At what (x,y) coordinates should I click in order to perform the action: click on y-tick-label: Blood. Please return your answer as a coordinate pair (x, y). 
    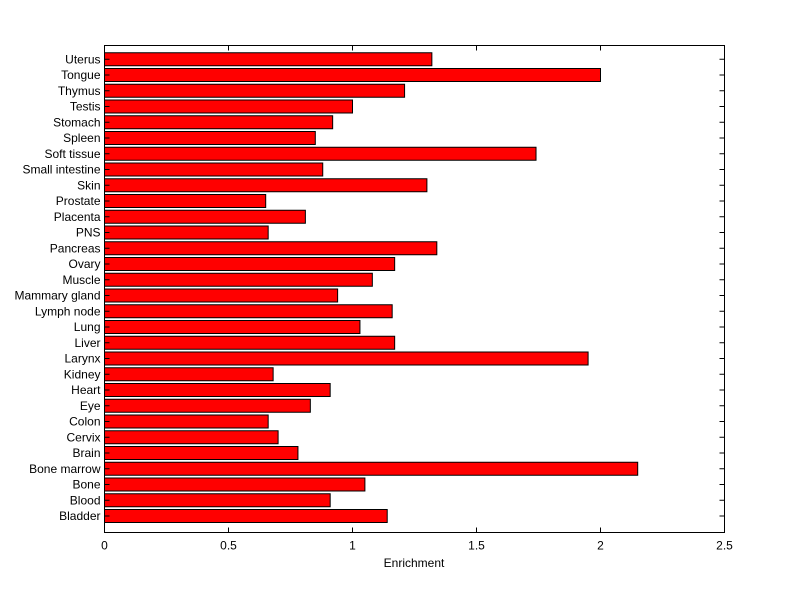
    Looking at the image, I should click on (85, 500).